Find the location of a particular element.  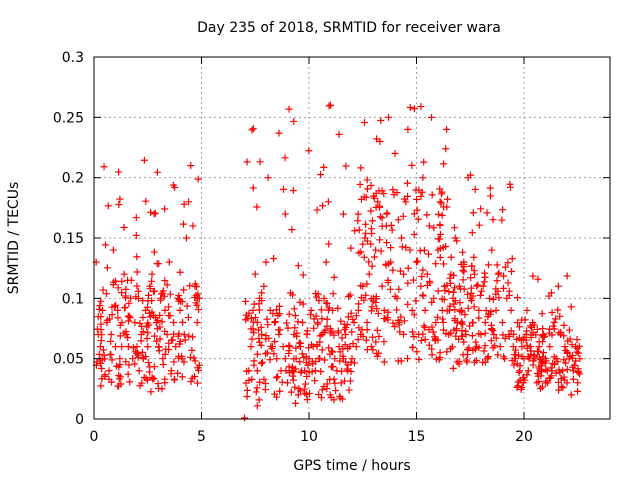

x-axis-label: GPS time / hours is located at coordinates (351, 466).